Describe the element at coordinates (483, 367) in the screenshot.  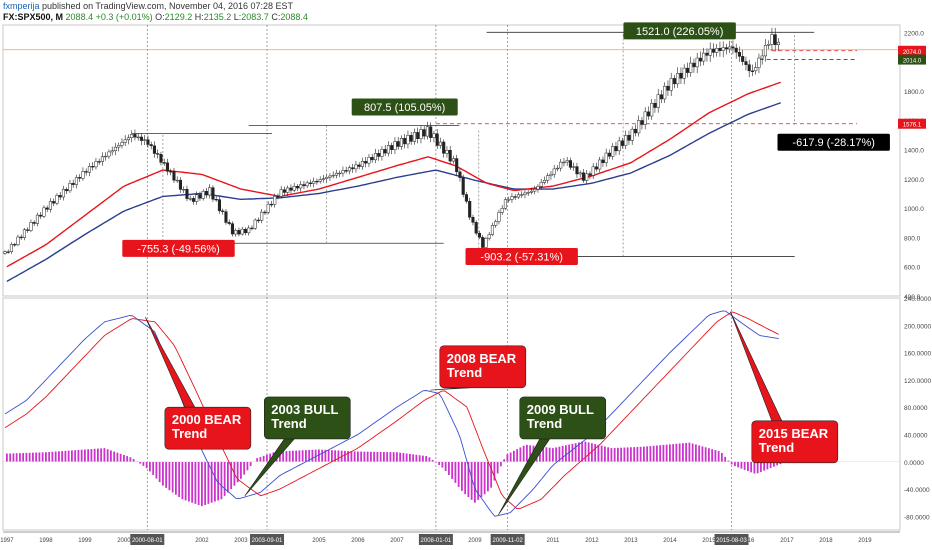
I see `callout-box` at that location.